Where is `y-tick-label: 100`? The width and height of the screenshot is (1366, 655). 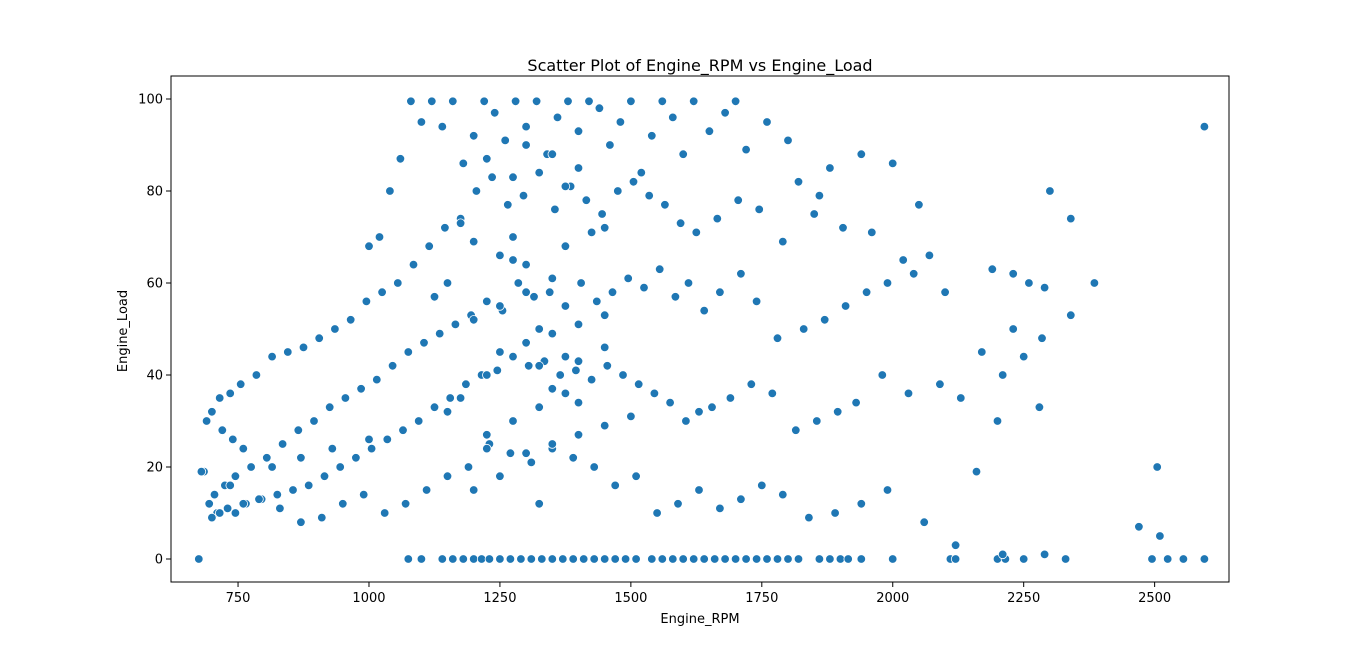
y-tick-label: 100 is located at coordinates (150, 100).